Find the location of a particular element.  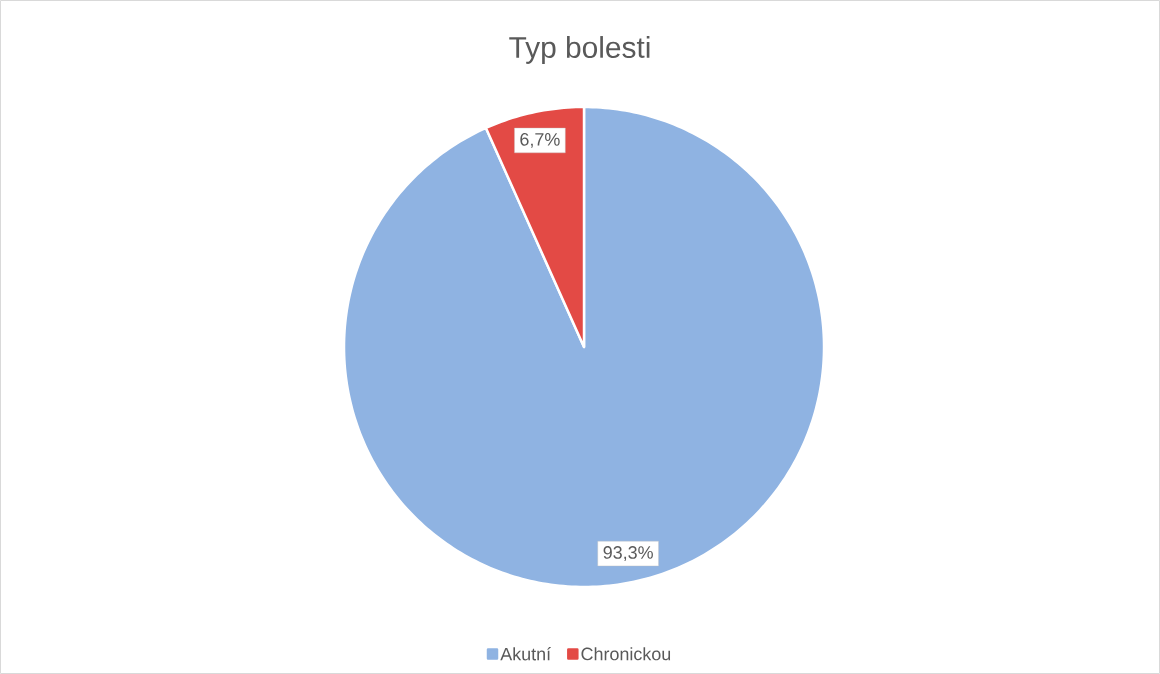

legend-label: Chronickou is located at coordinates (626, 654).